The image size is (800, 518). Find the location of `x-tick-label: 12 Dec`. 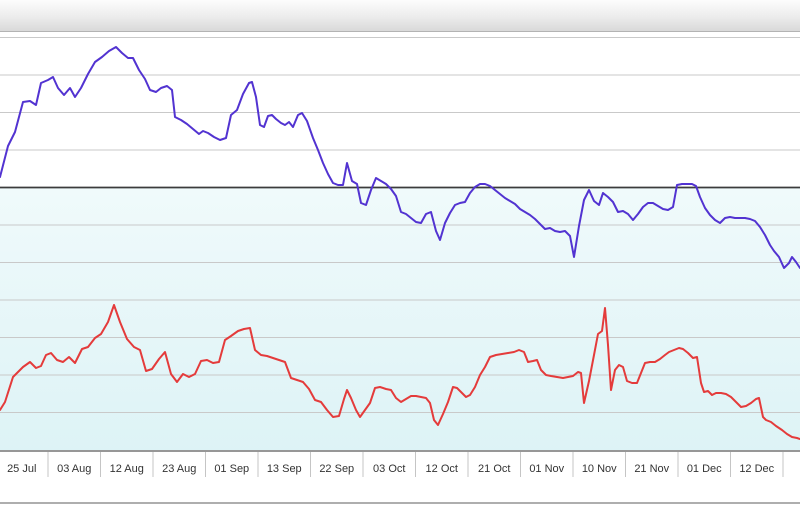

x-tick-label: 12 Dec is located at coordinates (756, 469).